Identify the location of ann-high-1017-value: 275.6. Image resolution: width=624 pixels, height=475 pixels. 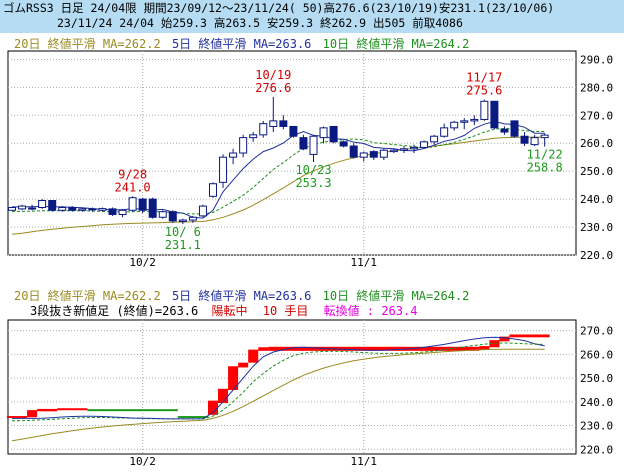
(484, 91).